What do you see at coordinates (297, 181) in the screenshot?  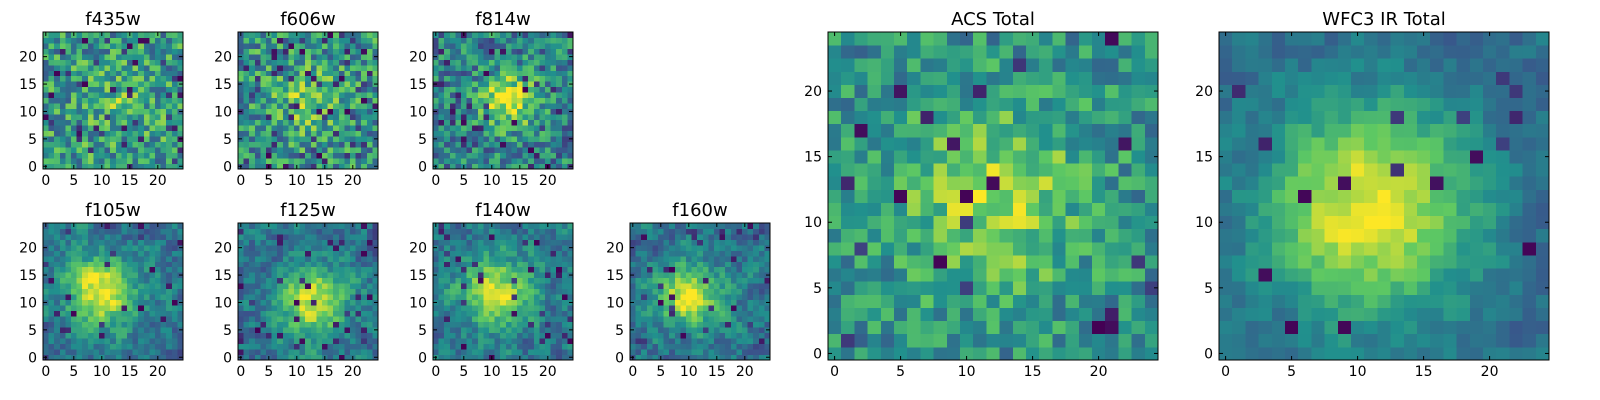 I see `x-tick-label: 10` at bounding box center [297, 181].